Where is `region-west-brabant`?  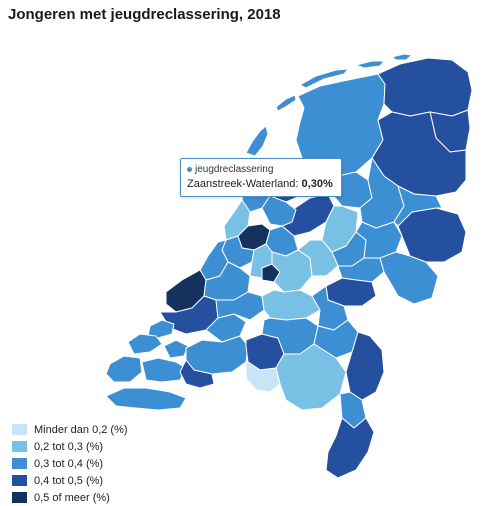
region-west-brabant is located at coordinates (217, 355).